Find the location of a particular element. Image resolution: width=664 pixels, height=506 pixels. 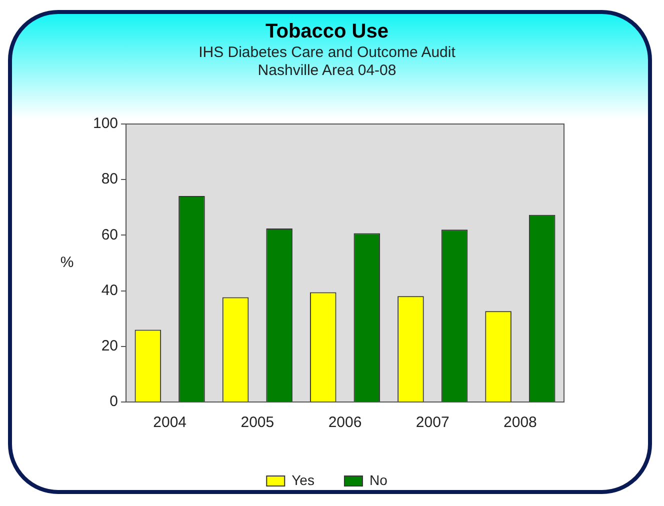

x-tick-label: 2008 is located at coordinates (520, 423).